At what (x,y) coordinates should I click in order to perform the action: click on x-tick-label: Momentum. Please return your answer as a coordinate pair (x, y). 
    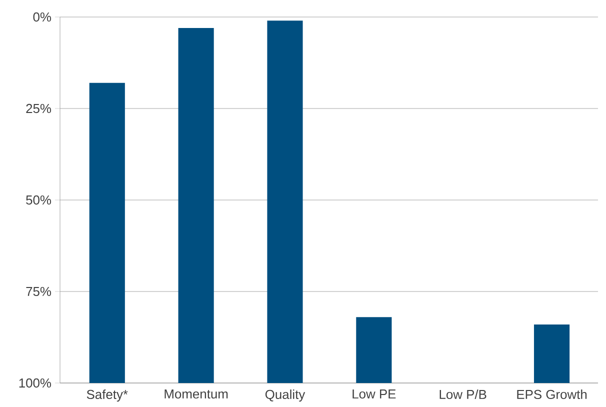
    Looking at the image, I should click on (196, 394).